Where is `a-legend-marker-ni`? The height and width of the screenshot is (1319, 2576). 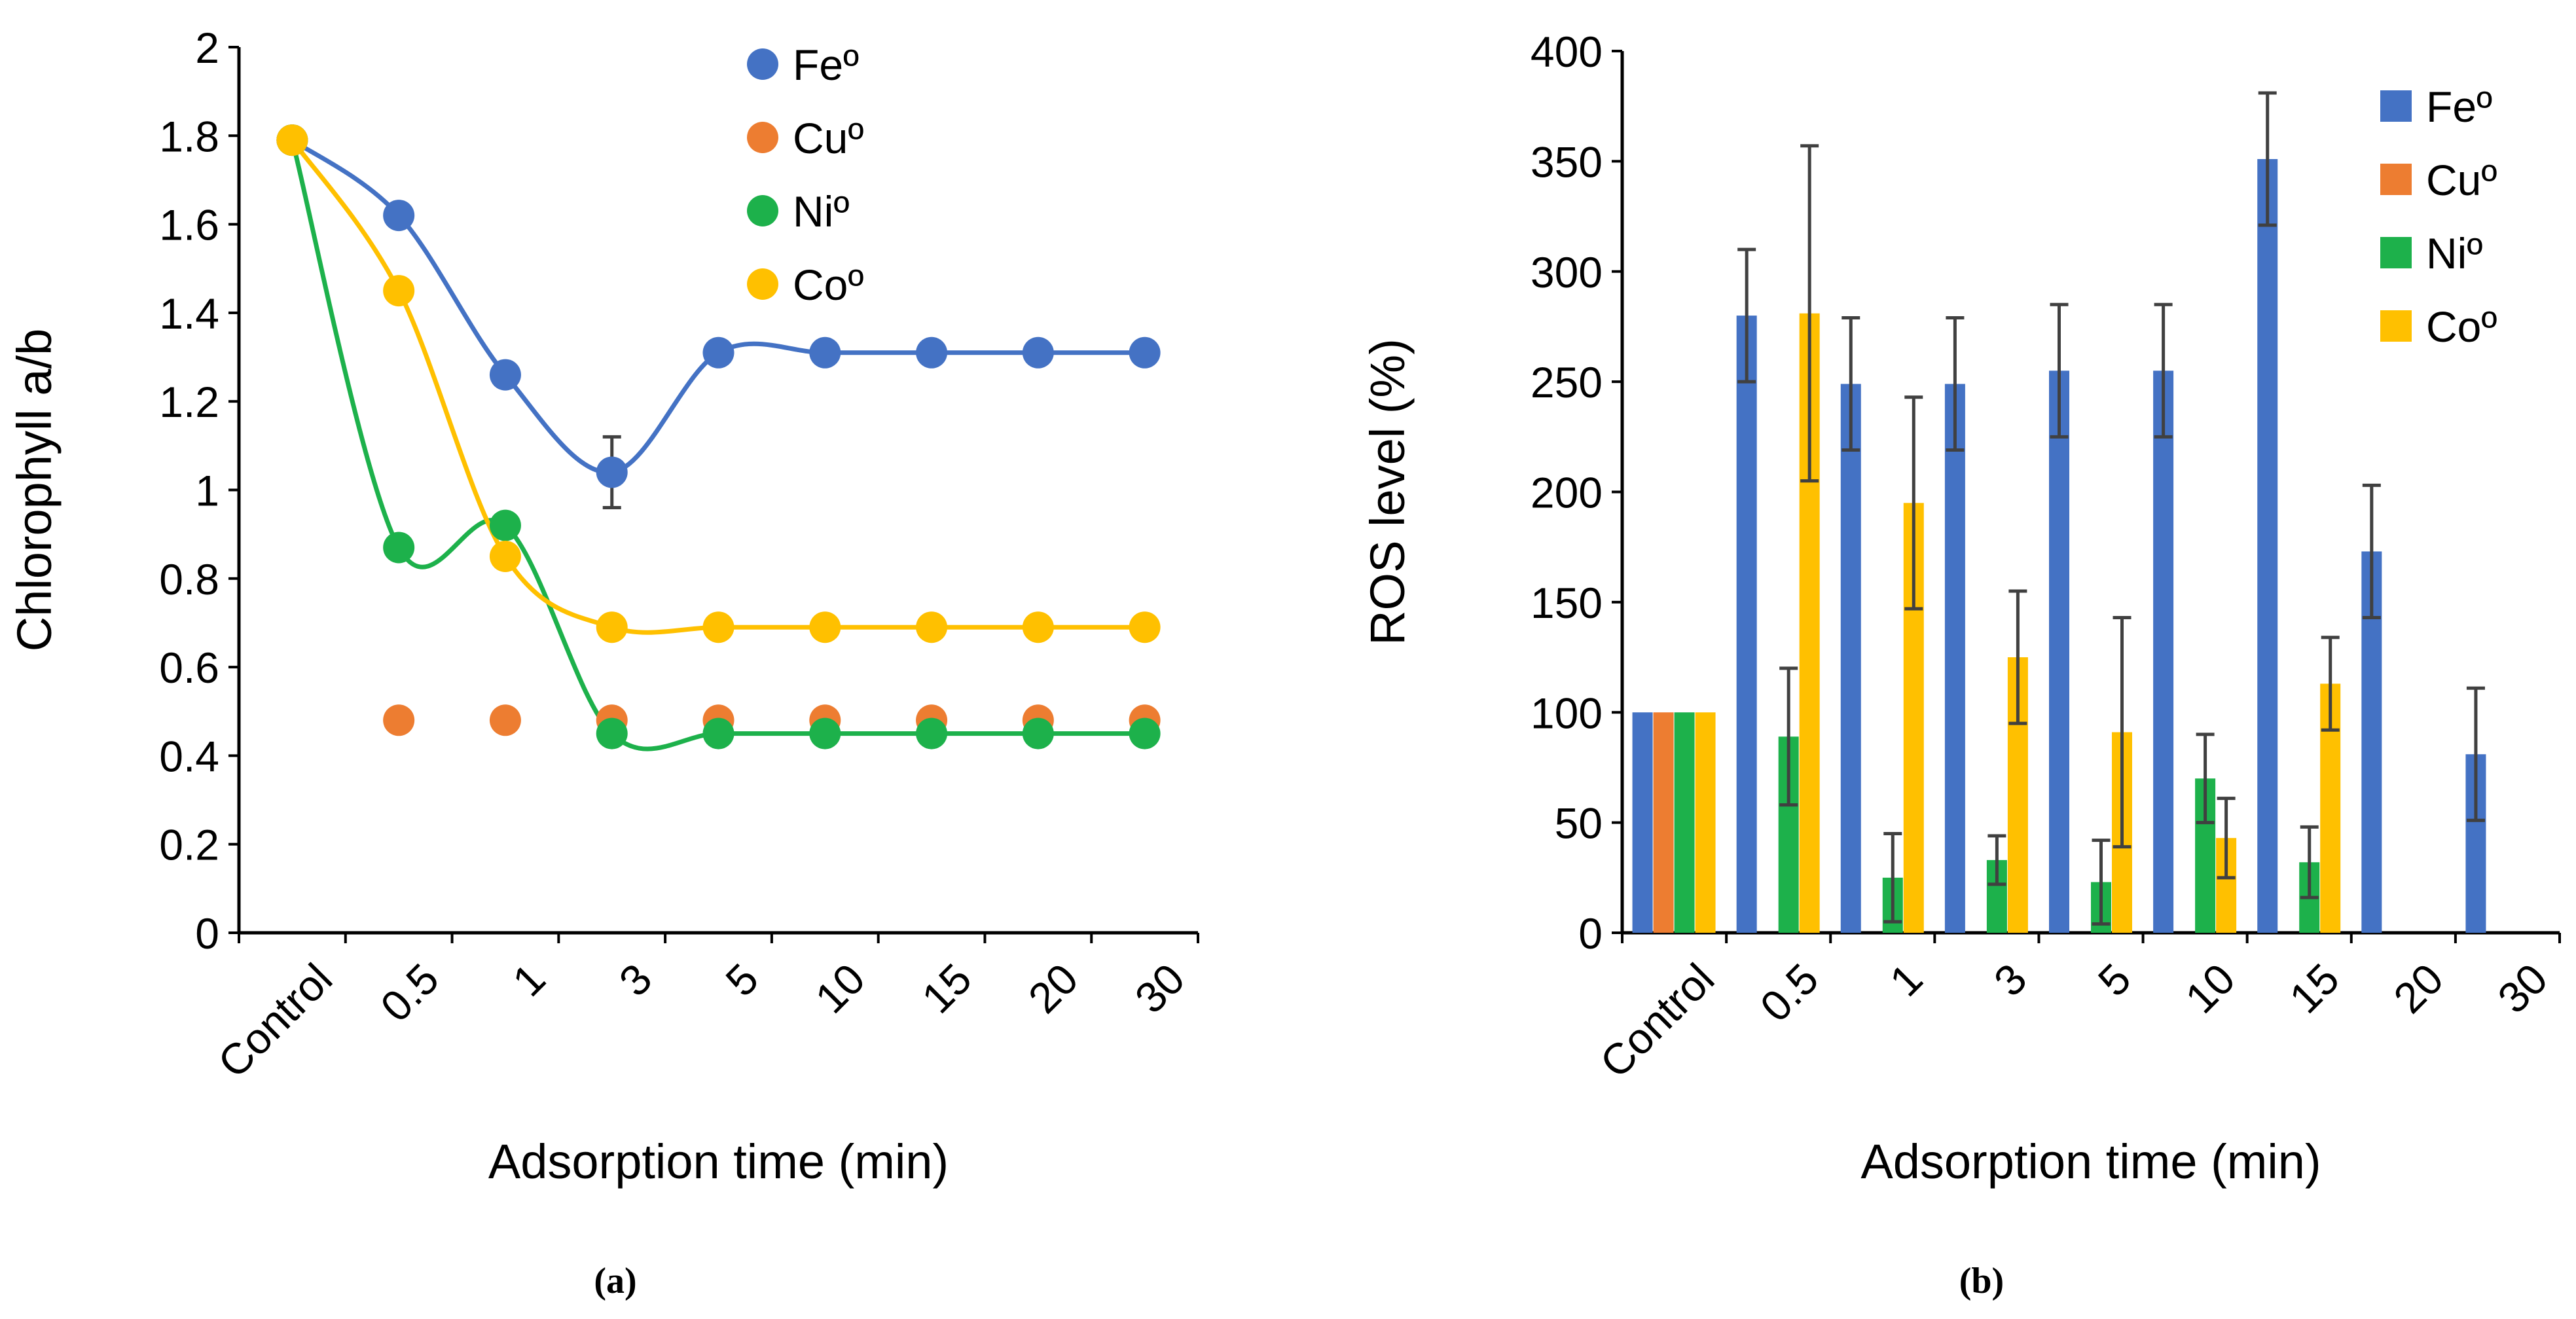
a-legend-marker-ni is located at coordinates (762, 211).